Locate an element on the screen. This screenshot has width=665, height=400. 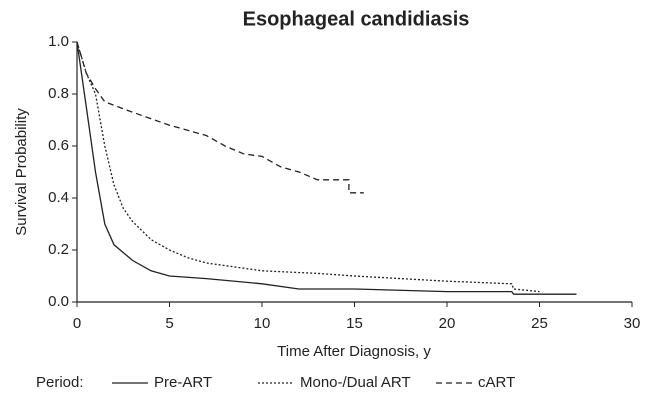
y-tick-label: 0.2 is located at coordinates (58, 249).